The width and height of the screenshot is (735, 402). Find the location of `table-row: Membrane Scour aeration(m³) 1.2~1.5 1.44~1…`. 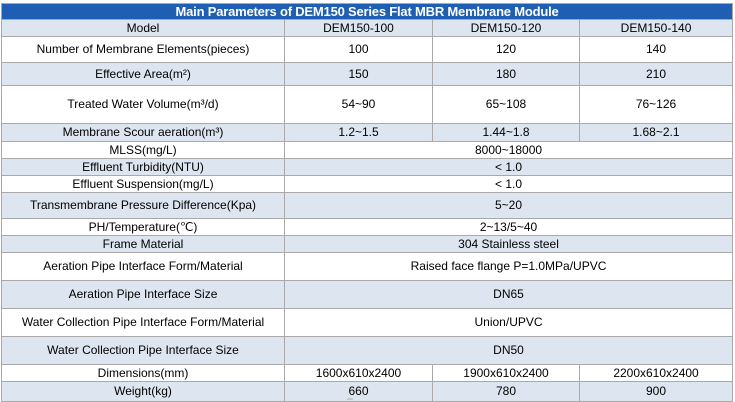

table-row: Membrane Scour aeration(m³) 1.2~1.5 1.44~1… is located at coordinates (367, 132).